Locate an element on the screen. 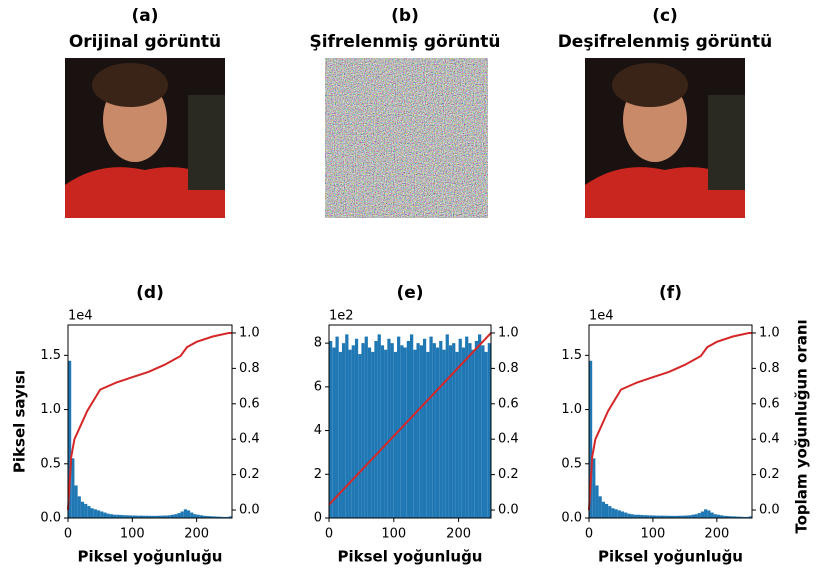  image-title: Orijinal görüntü is located at coordinates (145, 42).